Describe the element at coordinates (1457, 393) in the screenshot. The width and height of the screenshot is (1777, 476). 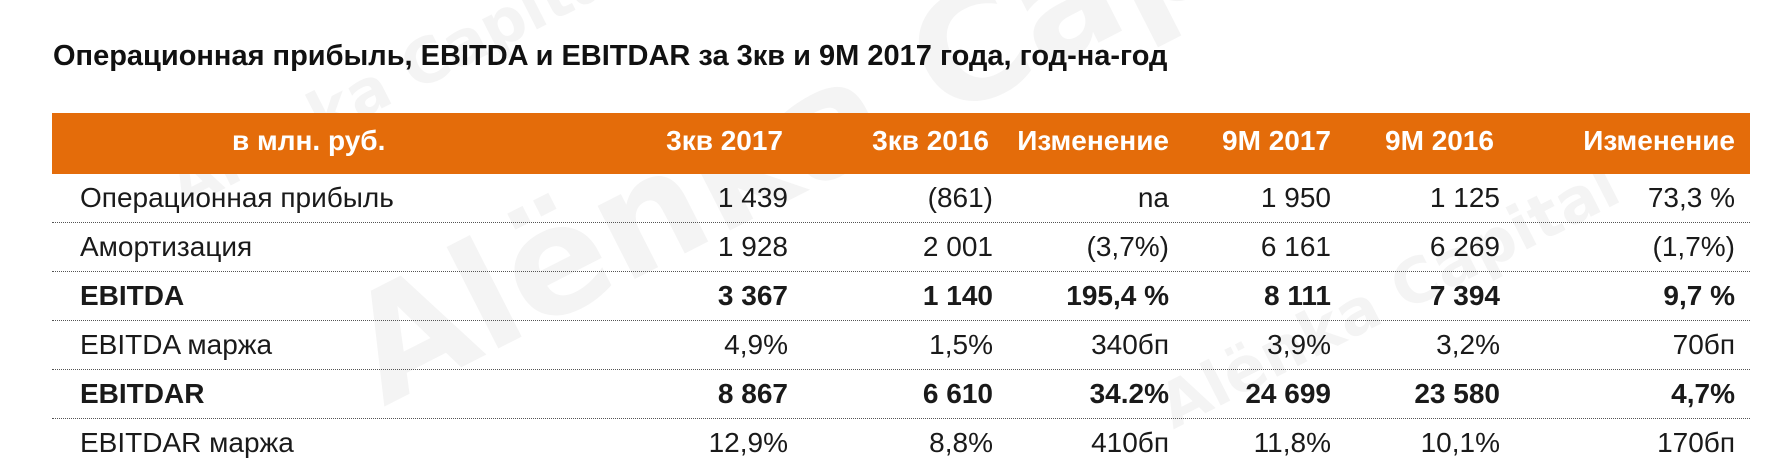
I see `cell-9m-2016: 23 580` at that location.